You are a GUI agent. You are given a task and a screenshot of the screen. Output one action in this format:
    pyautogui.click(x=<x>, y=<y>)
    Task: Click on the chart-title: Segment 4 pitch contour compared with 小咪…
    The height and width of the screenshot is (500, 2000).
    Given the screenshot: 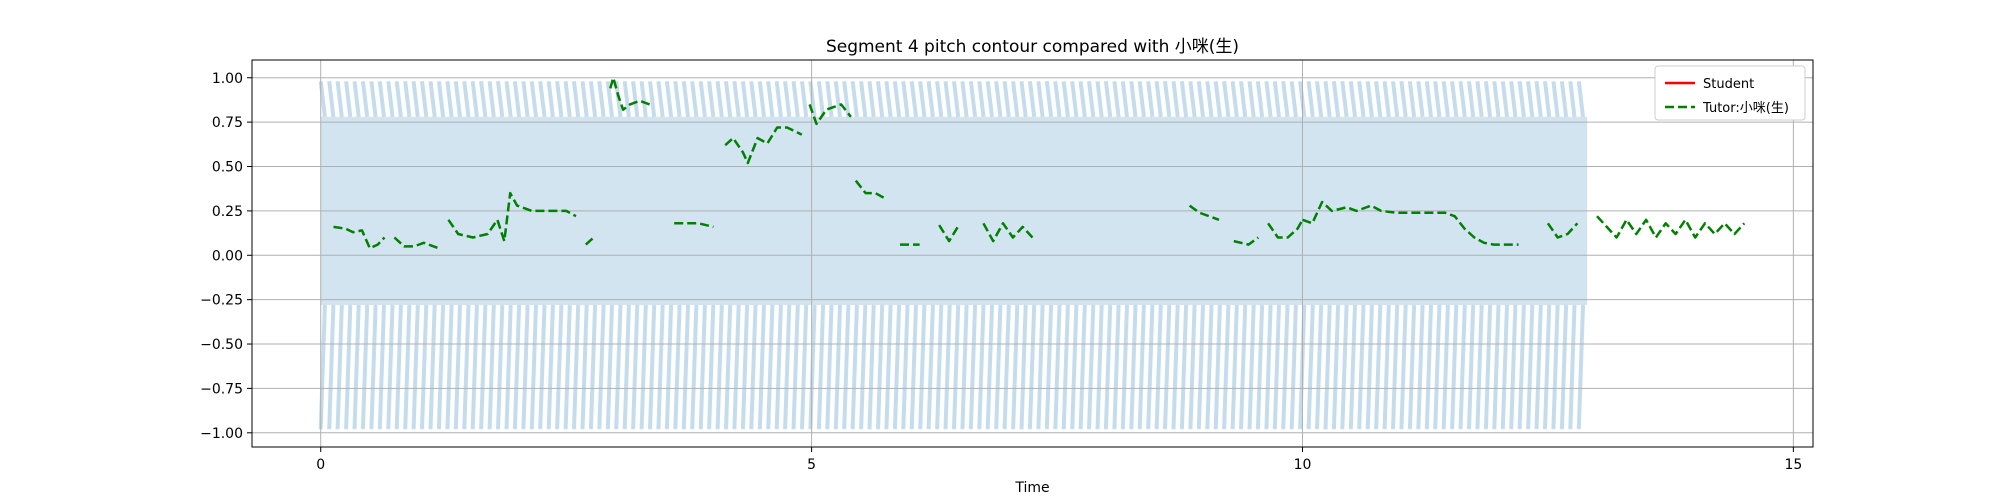 What is the action you would take?
    pyautogui.click(x=1032, y=47)
    